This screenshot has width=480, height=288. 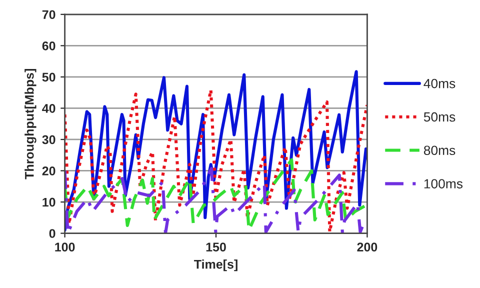 What do you see at coordinates (52, 233) in the screenshot?
I see `y-tick-label: 0` at bounding box center [52, 233].